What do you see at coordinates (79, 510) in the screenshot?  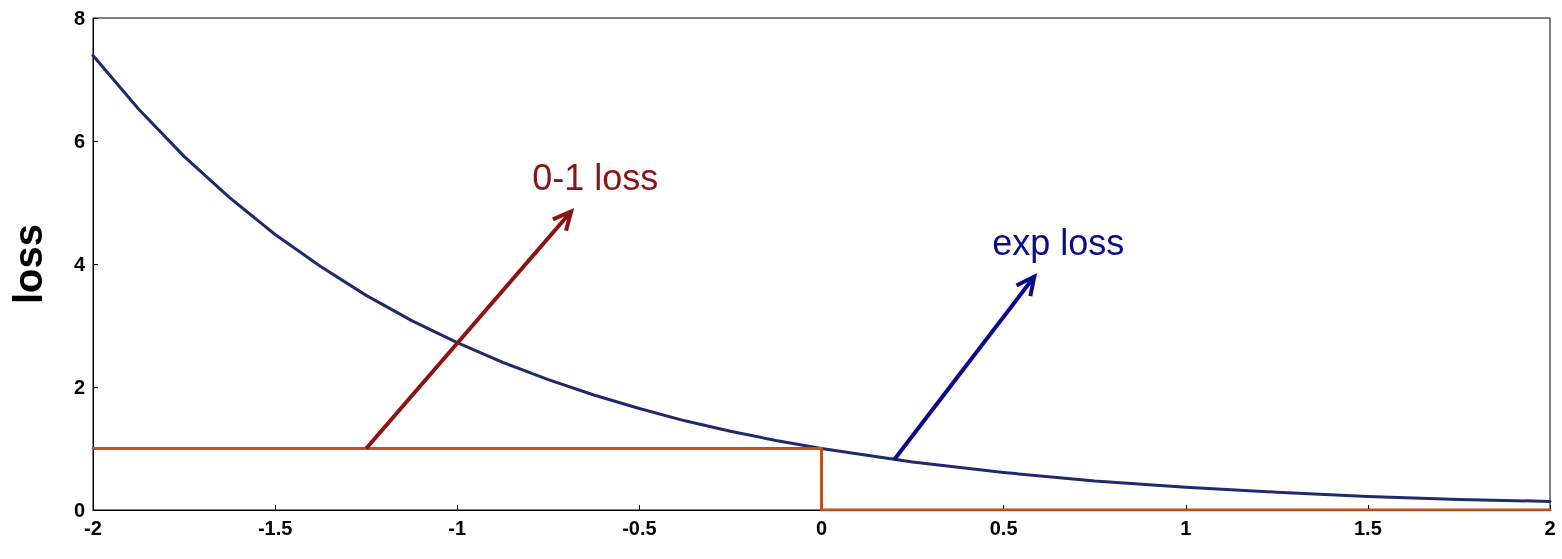 I see `y-tick-label: 0` at bounding box center [79, 510].